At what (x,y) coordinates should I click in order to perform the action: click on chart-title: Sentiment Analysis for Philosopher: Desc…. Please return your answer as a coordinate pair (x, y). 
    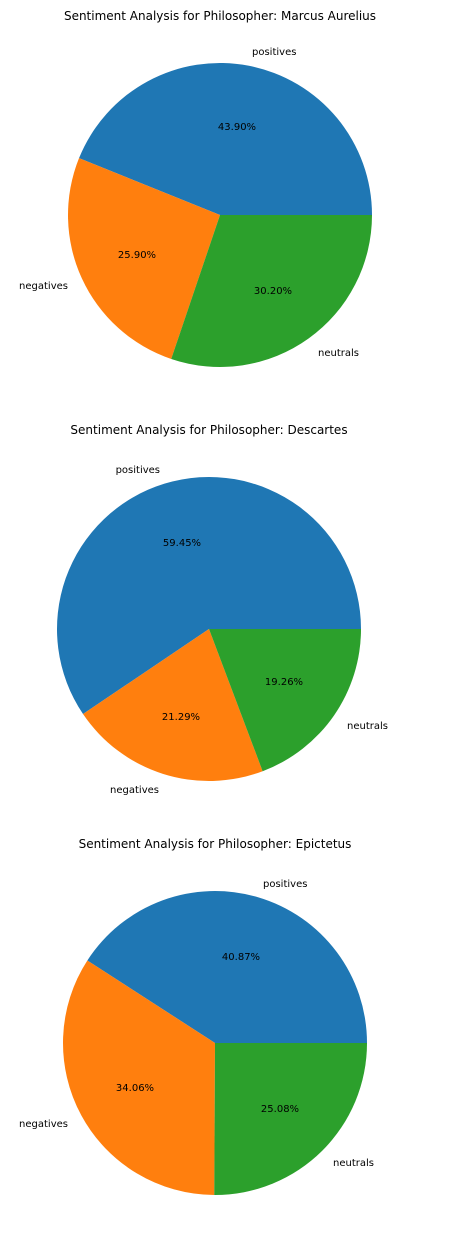
    Looking at the image, I should click on (208, 430).